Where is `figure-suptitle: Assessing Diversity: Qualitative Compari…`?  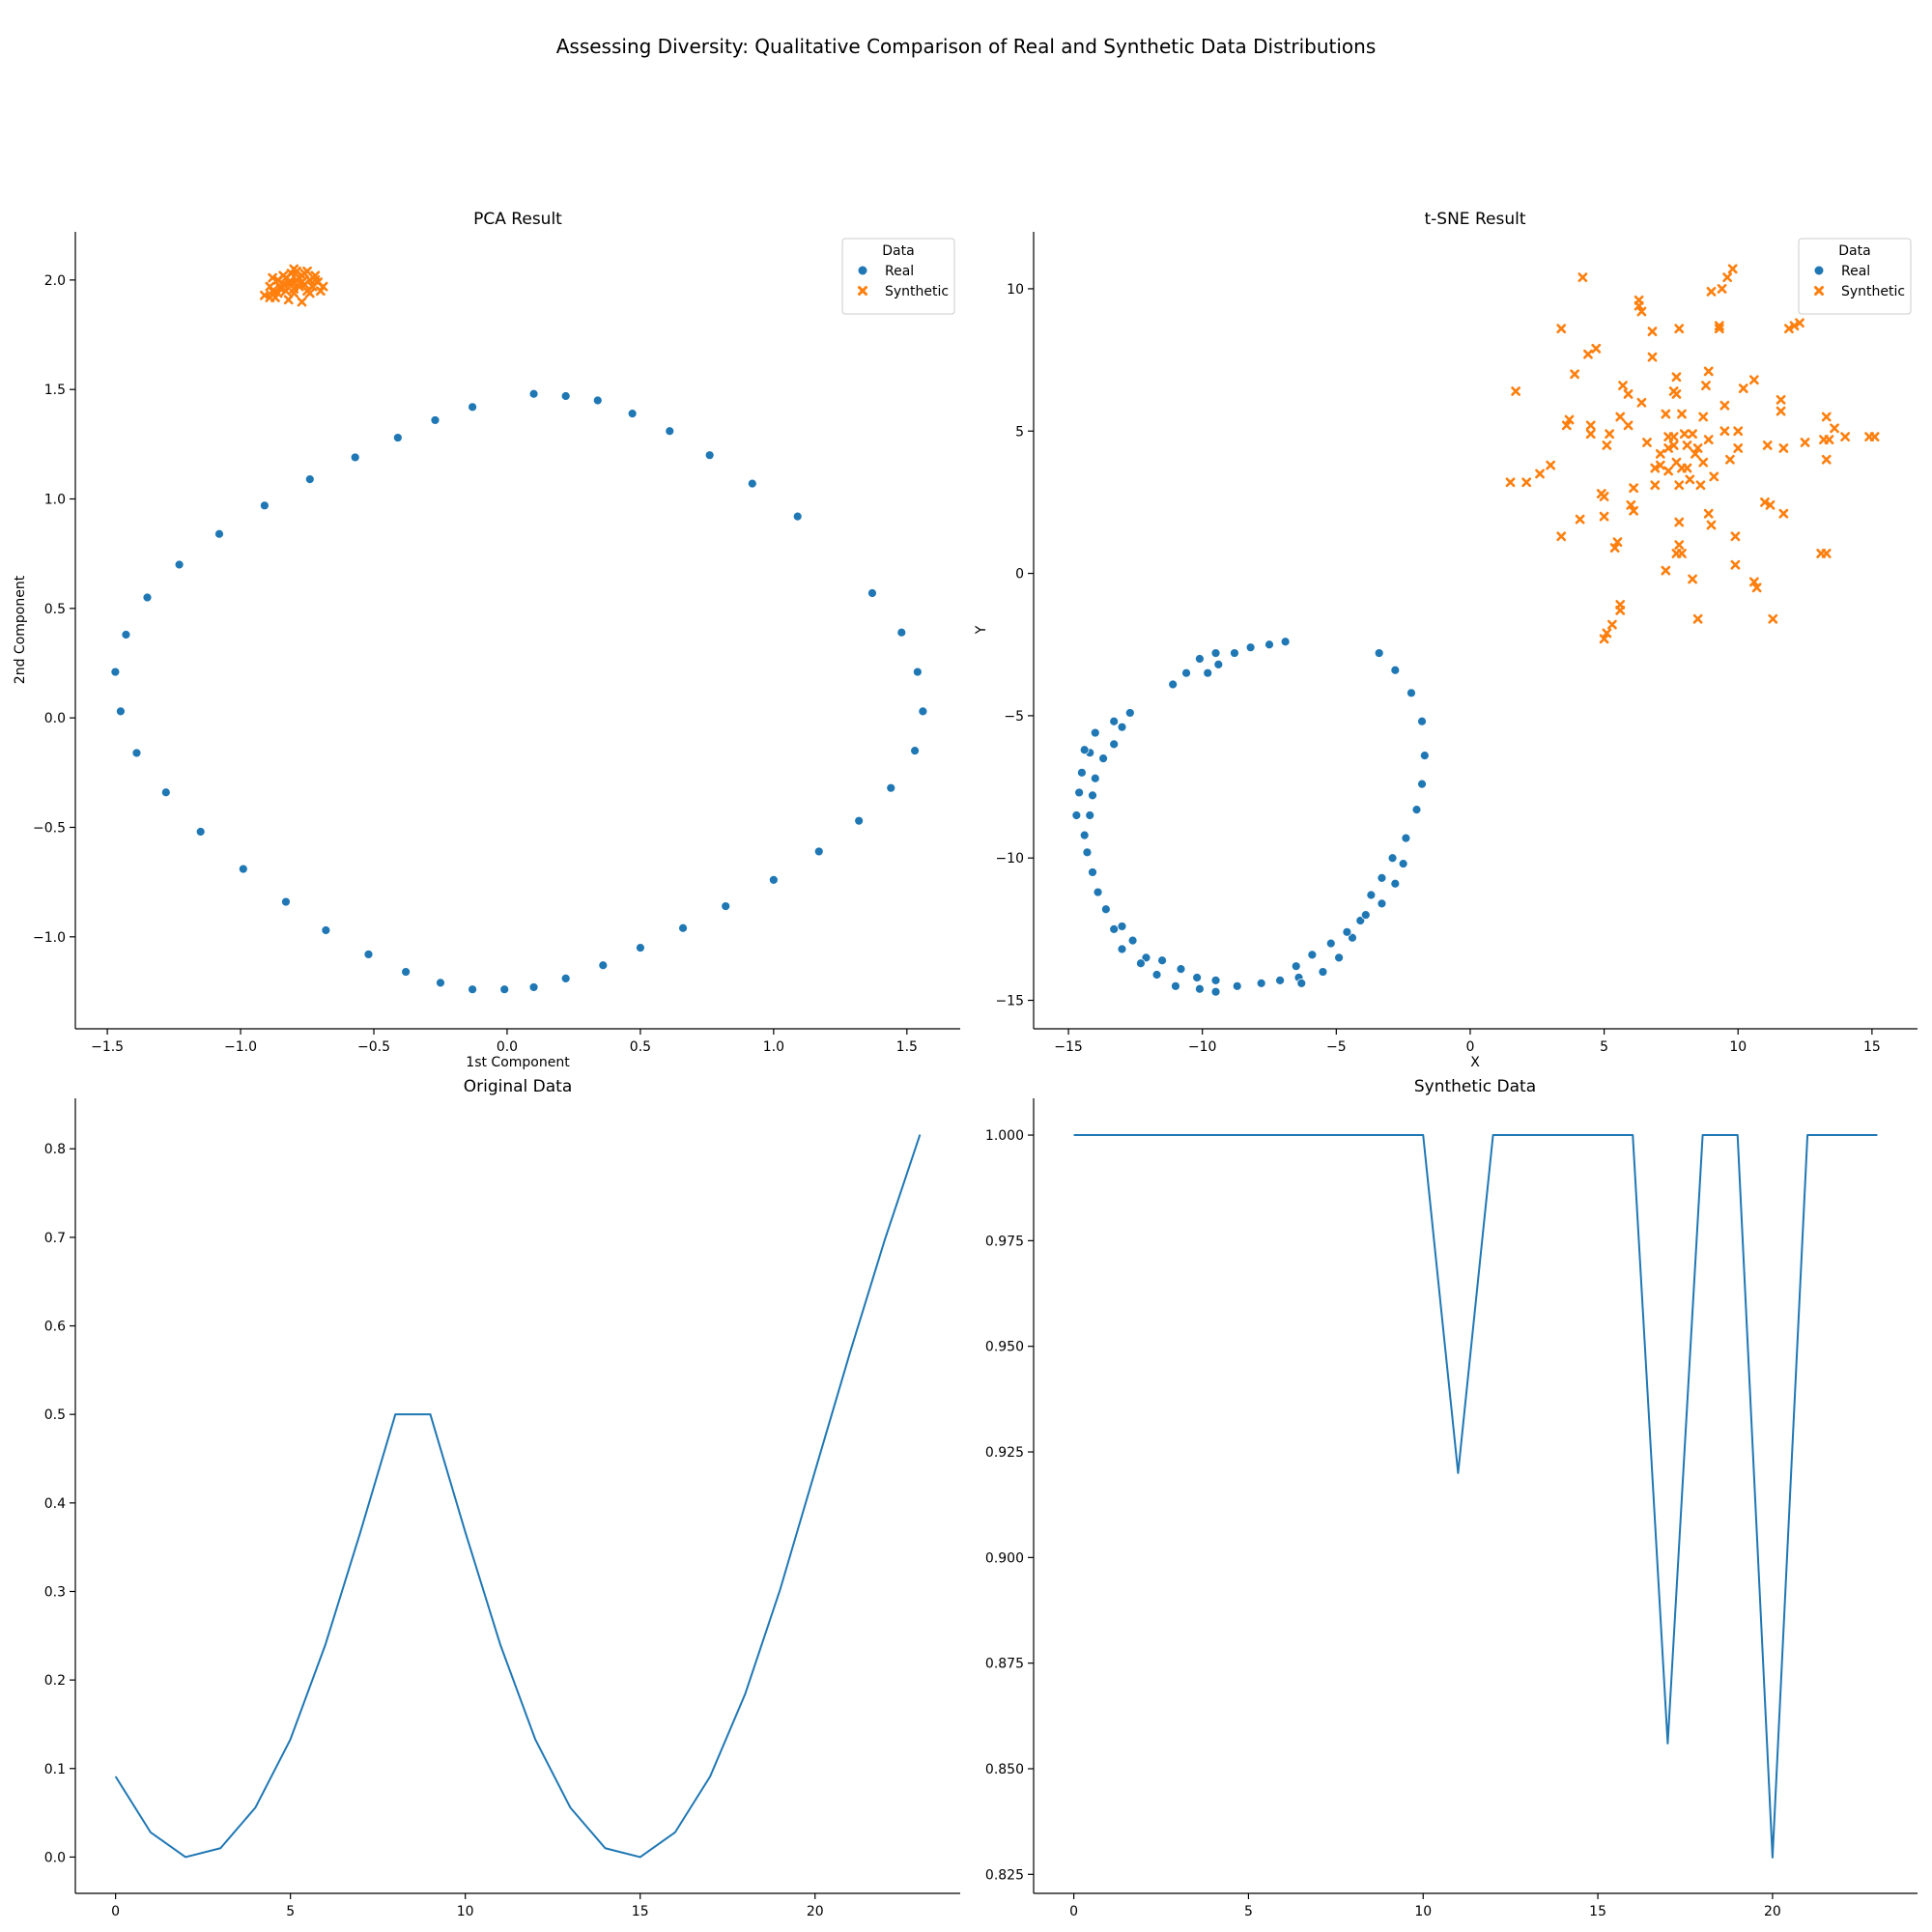 figure-suptitle: Assessing Diversity: Qualitative Compari… is located at coordinates (966, 46).